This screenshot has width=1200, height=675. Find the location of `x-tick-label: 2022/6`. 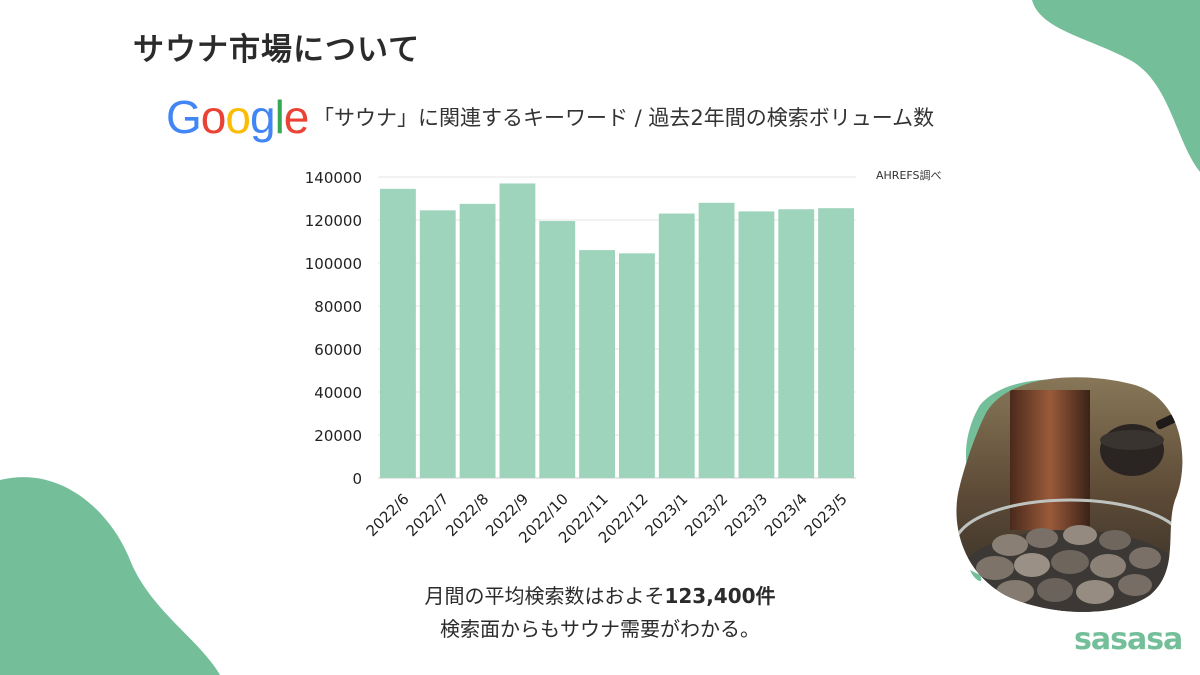

x-tick-label: 2022/6 is located at coordinates (388, 515).